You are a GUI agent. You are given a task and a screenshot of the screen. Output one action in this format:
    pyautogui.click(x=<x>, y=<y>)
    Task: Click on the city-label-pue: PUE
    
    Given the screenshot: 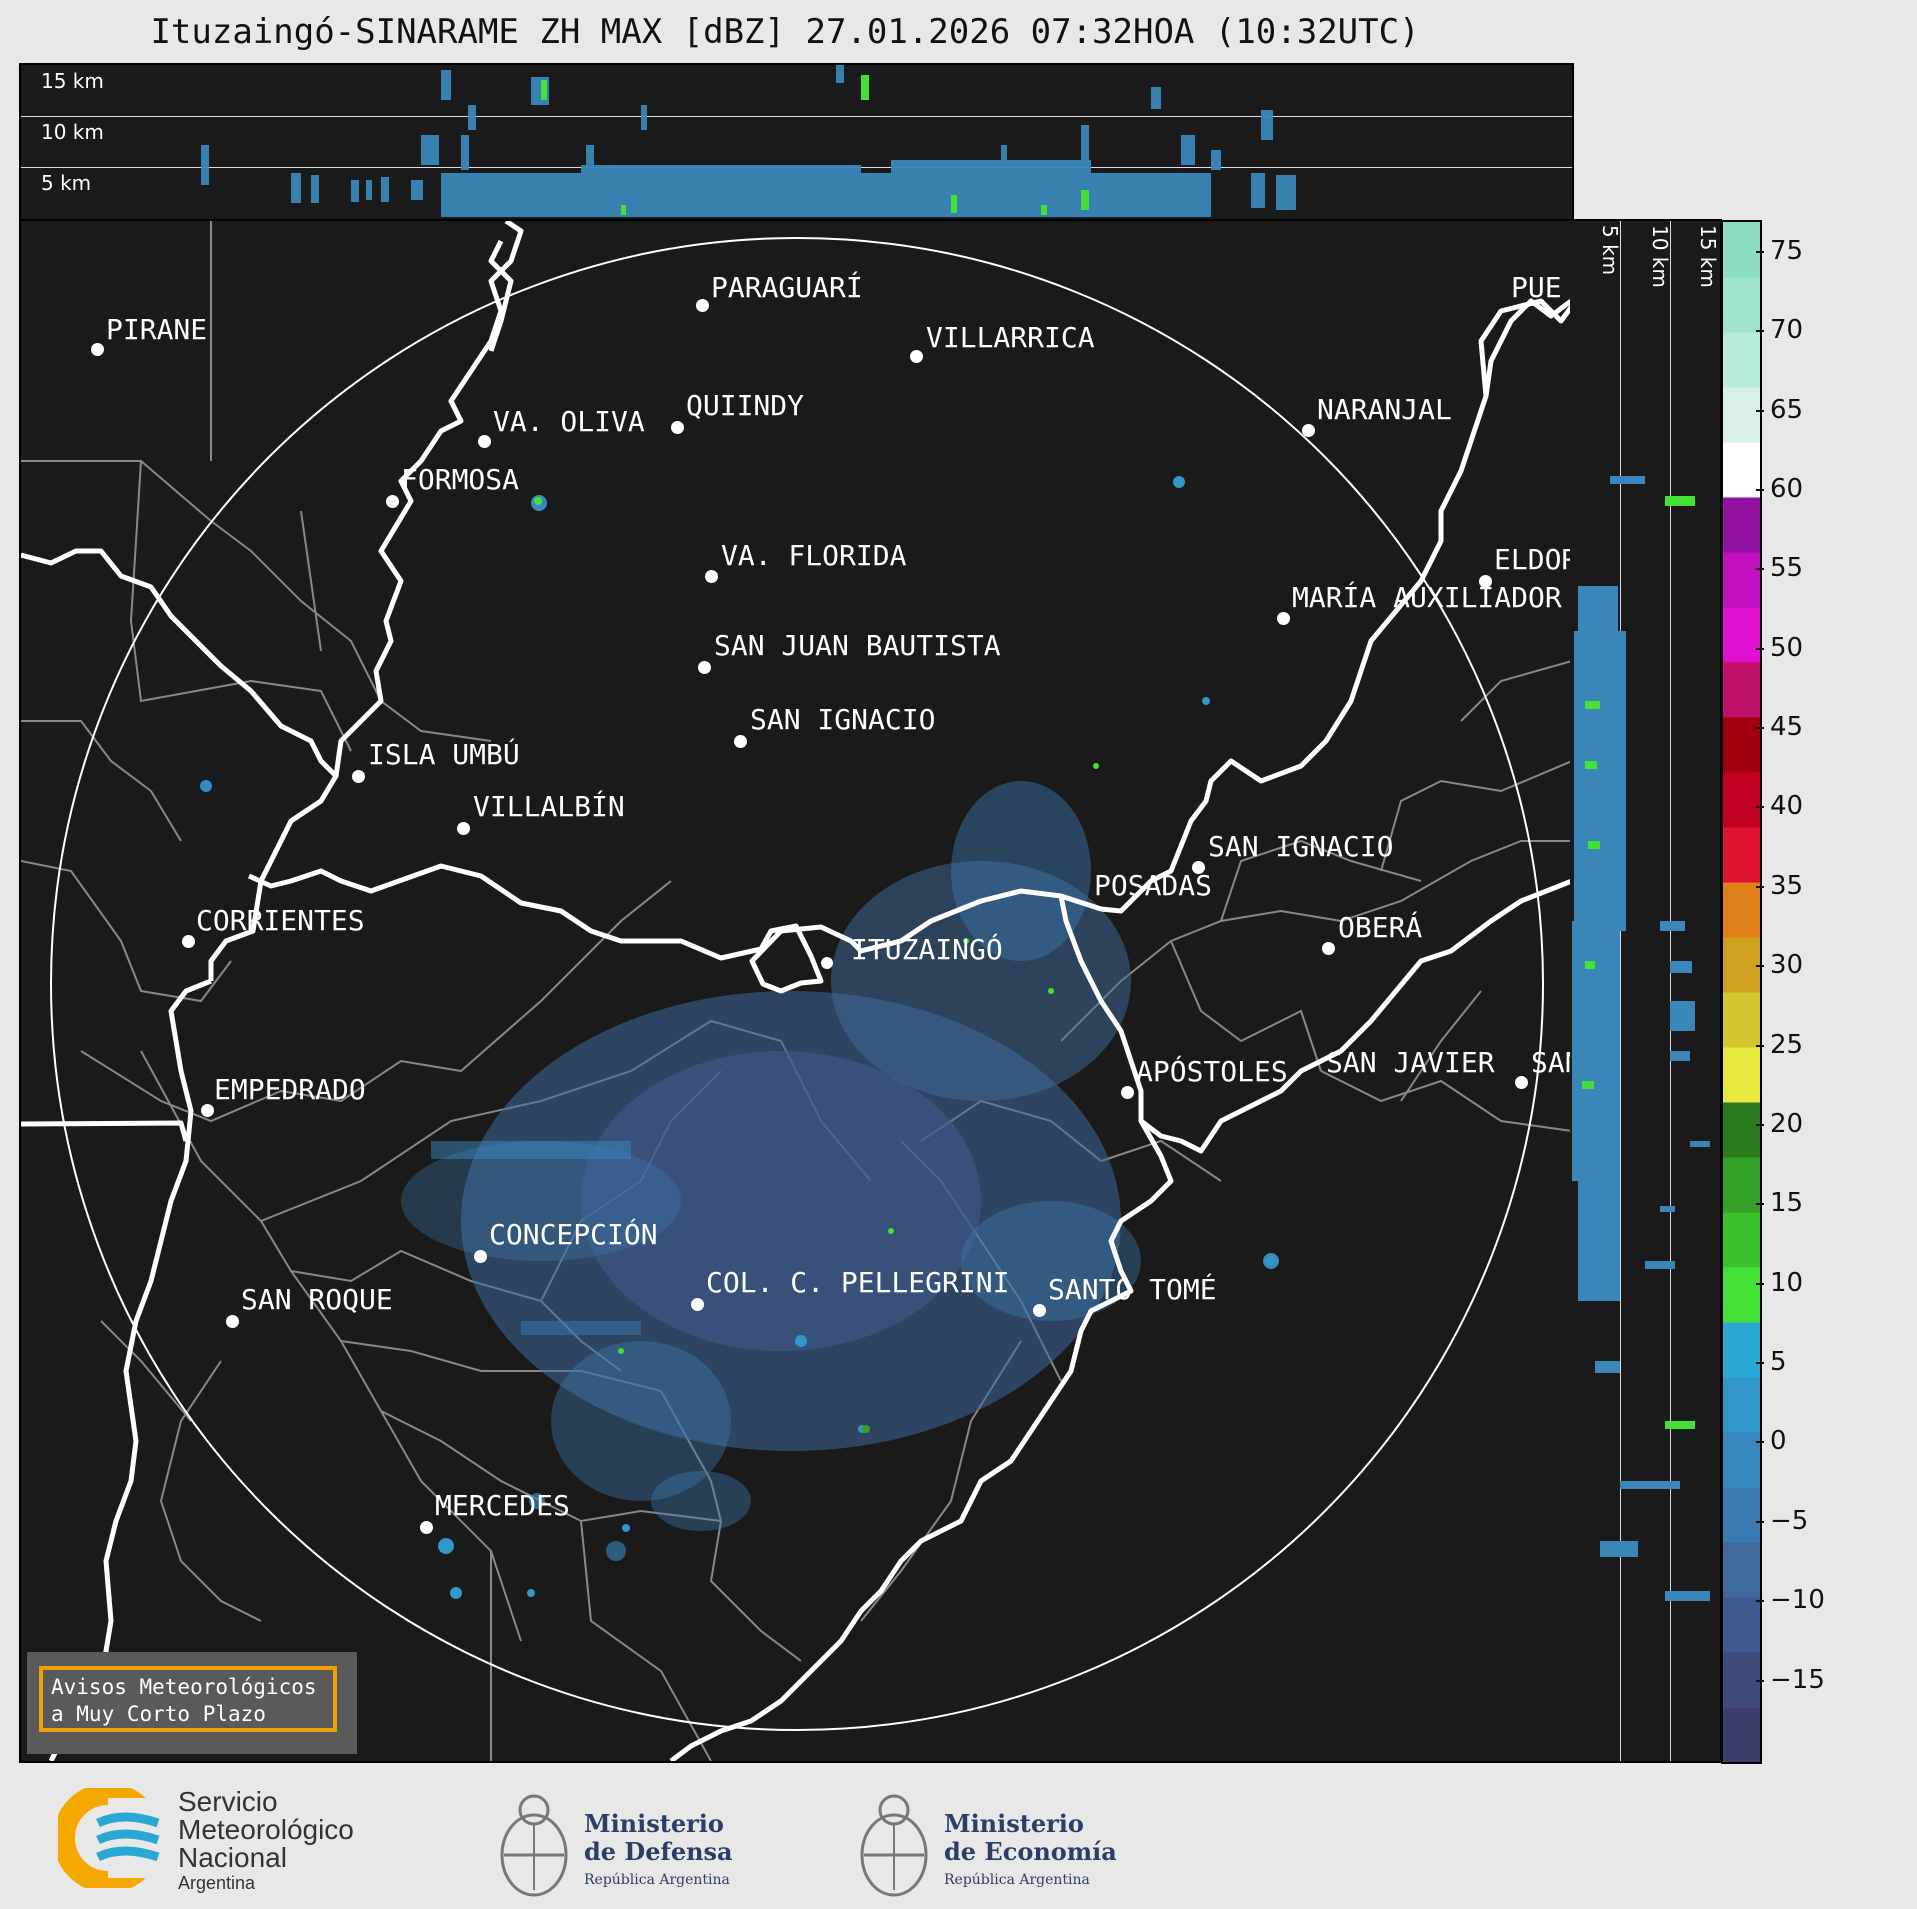 What is the action you would take?
    pyautogui.click(x=1536, y=287)
    